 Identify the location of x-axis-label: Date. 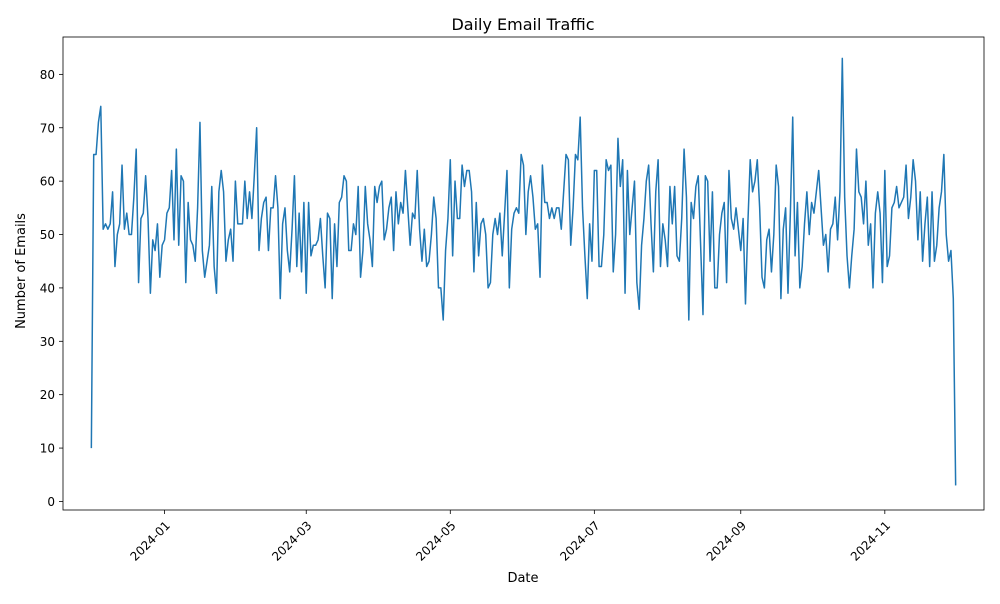
(522, 578).